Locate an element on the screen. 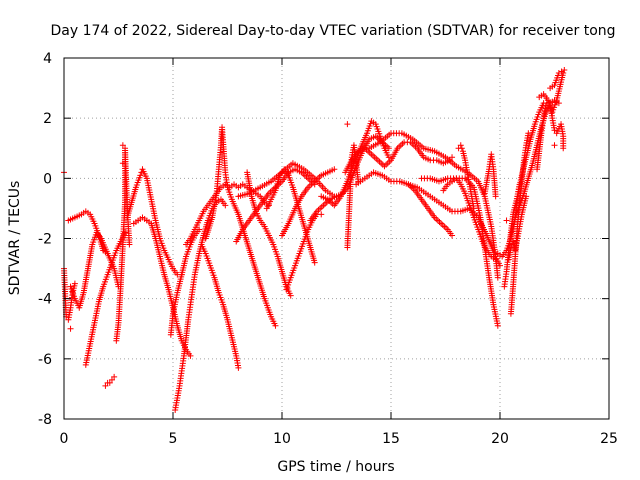 The image size is (640, 480). y-tick-label: -4 is located at coordinates (45, 300).